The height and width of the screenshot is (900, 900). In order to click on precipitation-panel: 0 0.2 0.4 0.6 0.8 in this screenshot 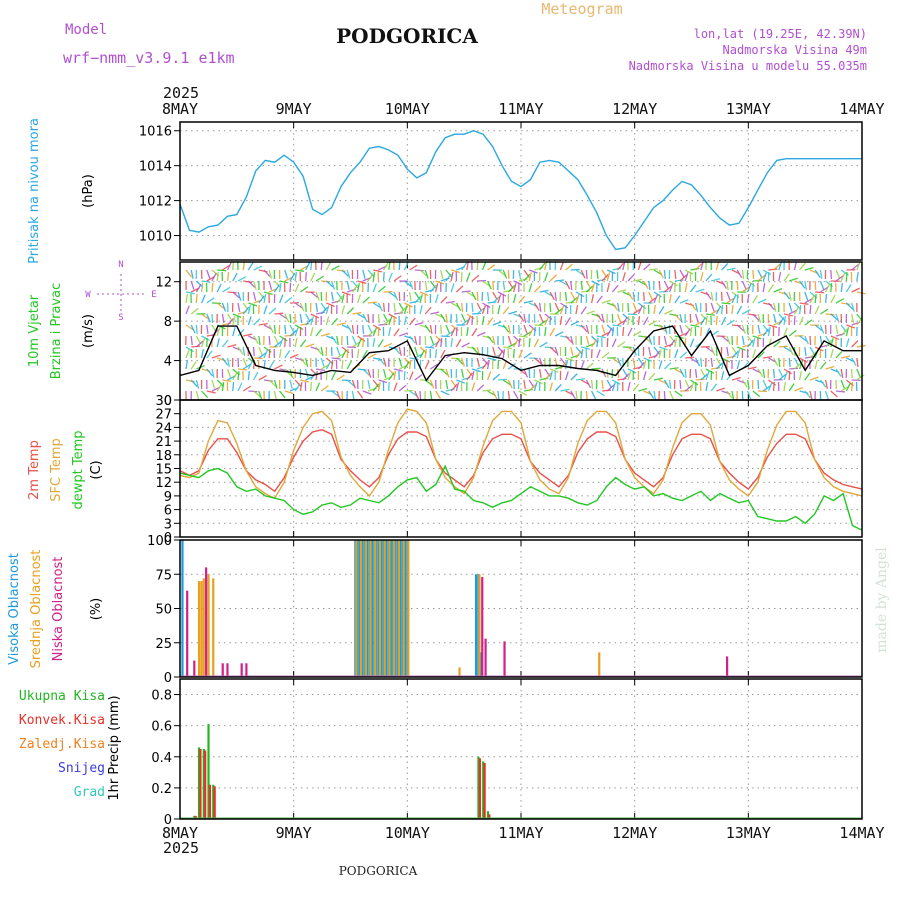, I will do `click(507, 753)`.